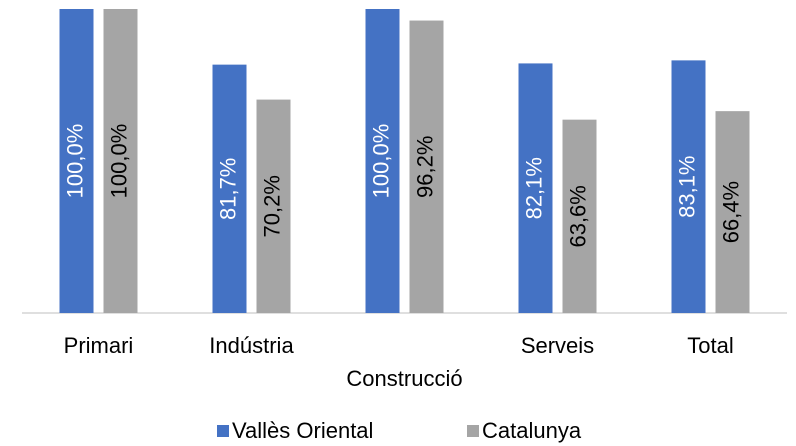 Image resolution: width=796 pixels, height=446 pixels. What do you see at coordinates (302, 430) in the screenshot?
I see `legend-label: Vallès Oriental` at bounding box center [302, 430].